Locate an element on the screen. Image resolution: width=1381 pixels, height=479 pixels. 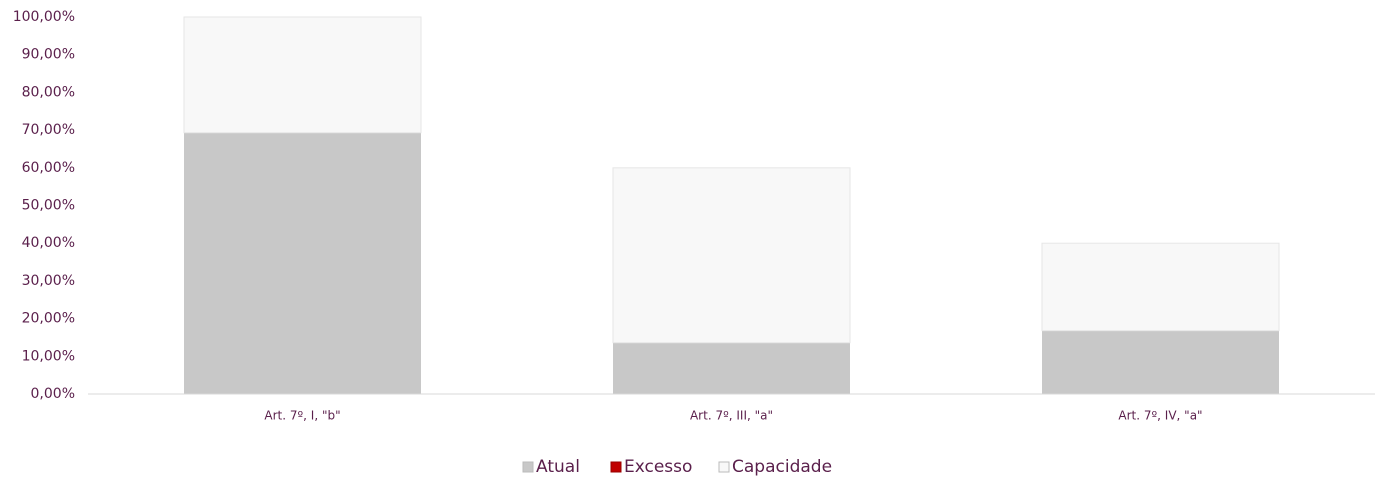
y-tick-label: 70,00% is located at coordinates (48, 130).